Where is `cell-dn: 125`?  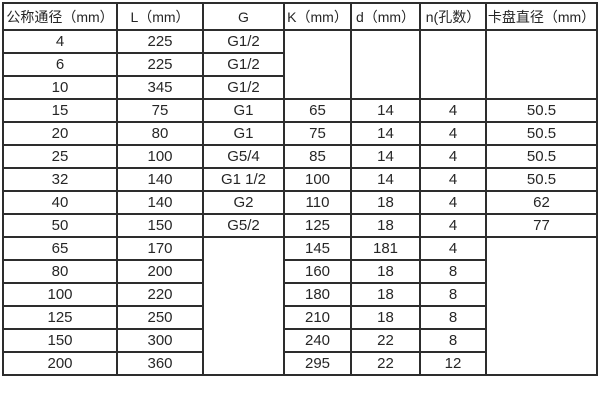
cell-dn: 125 is located at coordinates (60, 317).